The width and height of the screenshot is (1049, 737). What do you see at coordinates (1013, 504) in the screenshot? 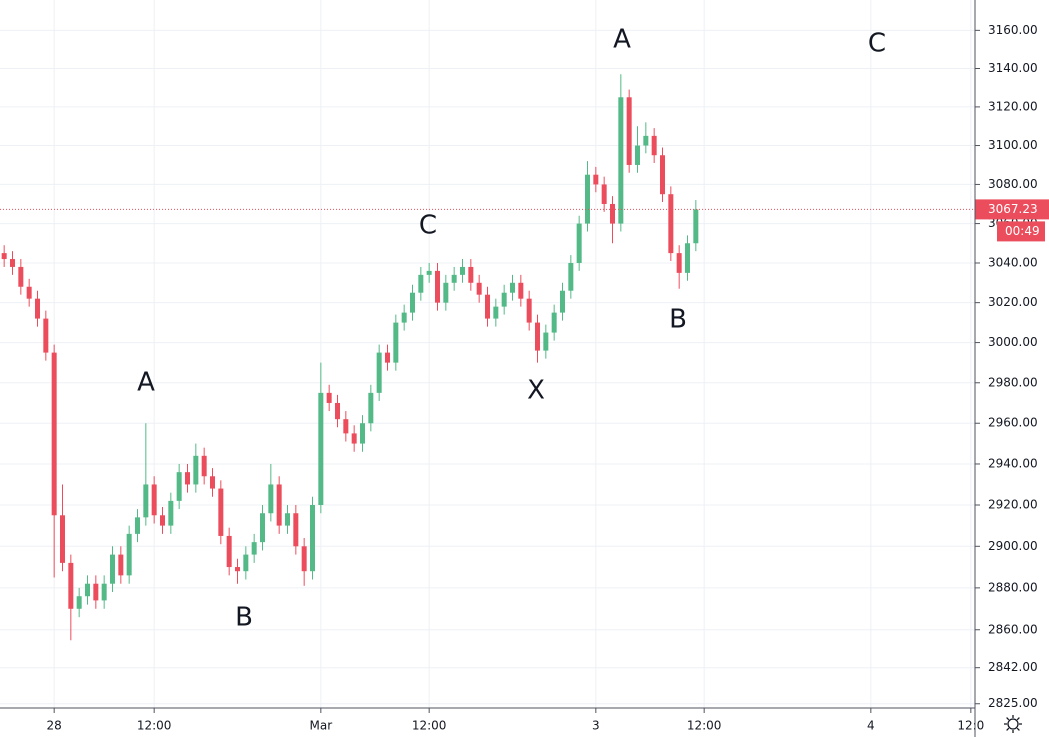
I see `y-tick-label: 2920.00` at bounding box center [1013, 504].